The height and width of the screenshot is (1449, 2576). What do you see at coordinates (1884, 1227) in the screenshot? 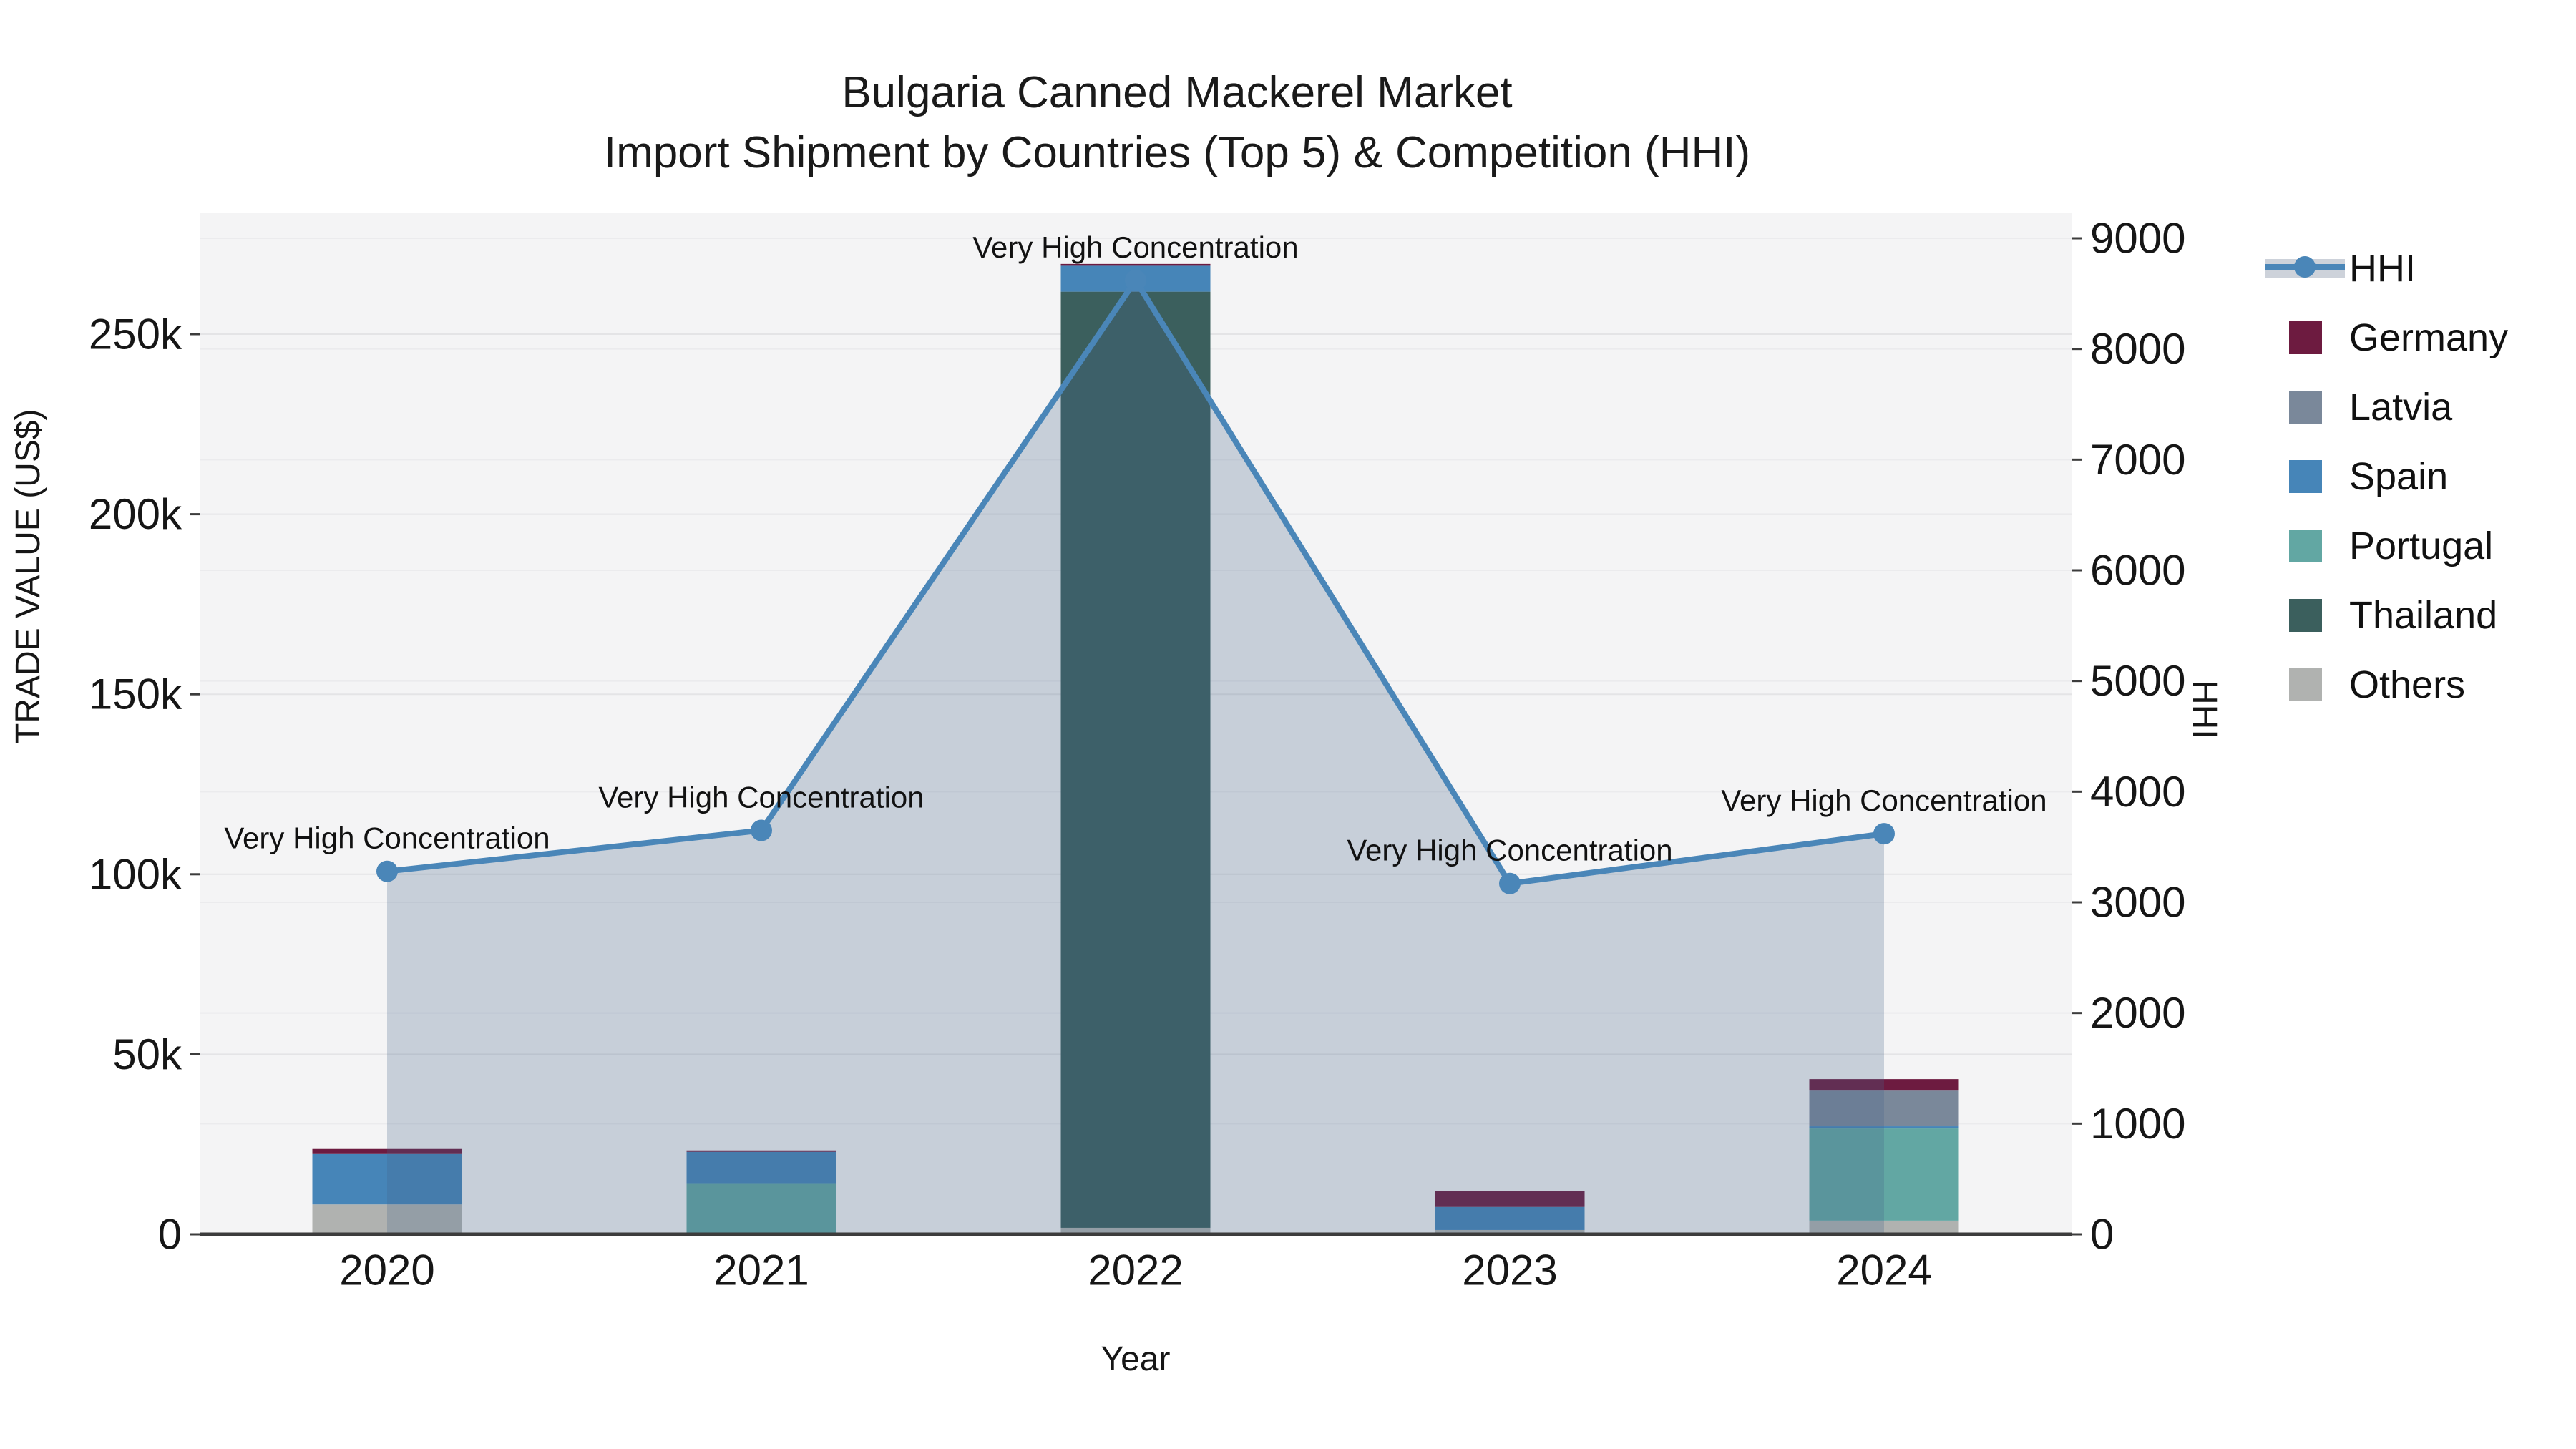
I see `bar-segment-others-2024` at bounding box center [1884, 1227].